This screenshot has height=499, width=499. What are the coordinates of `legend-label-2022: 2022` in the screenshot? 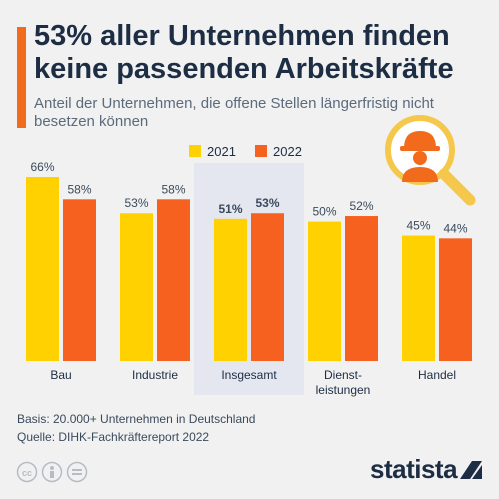 It's located at (287, 151).